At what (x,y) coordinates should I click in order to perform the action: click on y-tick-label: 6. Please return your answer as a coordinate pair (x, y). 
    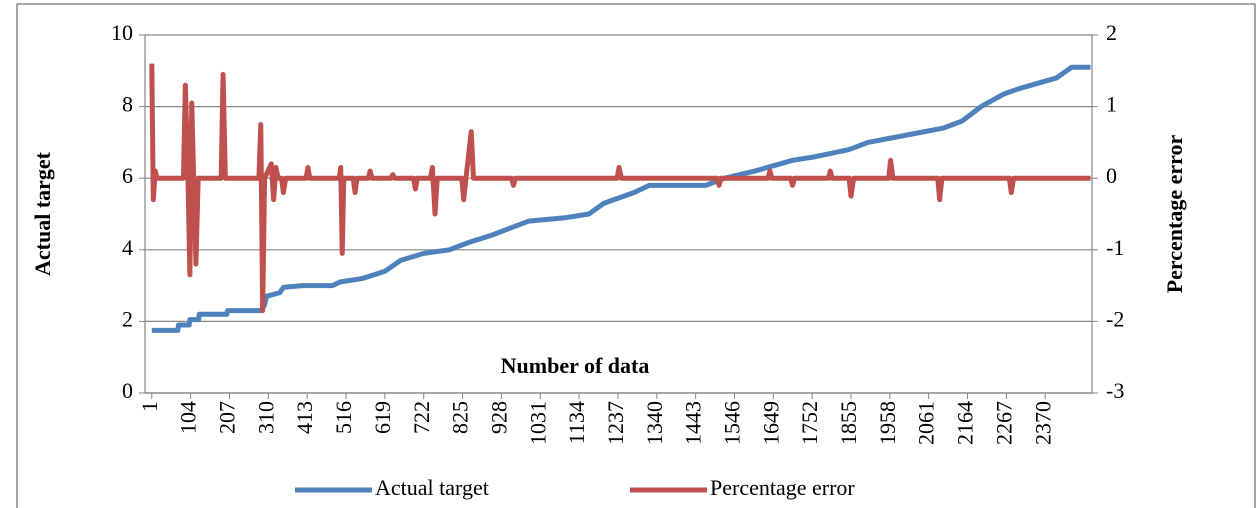
    Looking at the image, I should click on (127, 175).